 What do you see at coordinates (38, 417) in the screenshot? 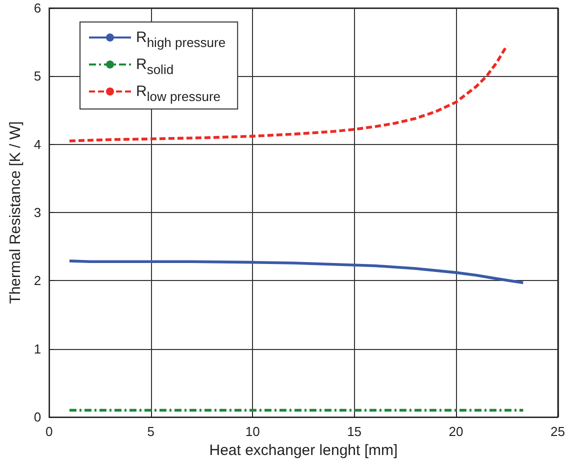
I see `y-tick-label: 0` at bounding box center [38, 417].